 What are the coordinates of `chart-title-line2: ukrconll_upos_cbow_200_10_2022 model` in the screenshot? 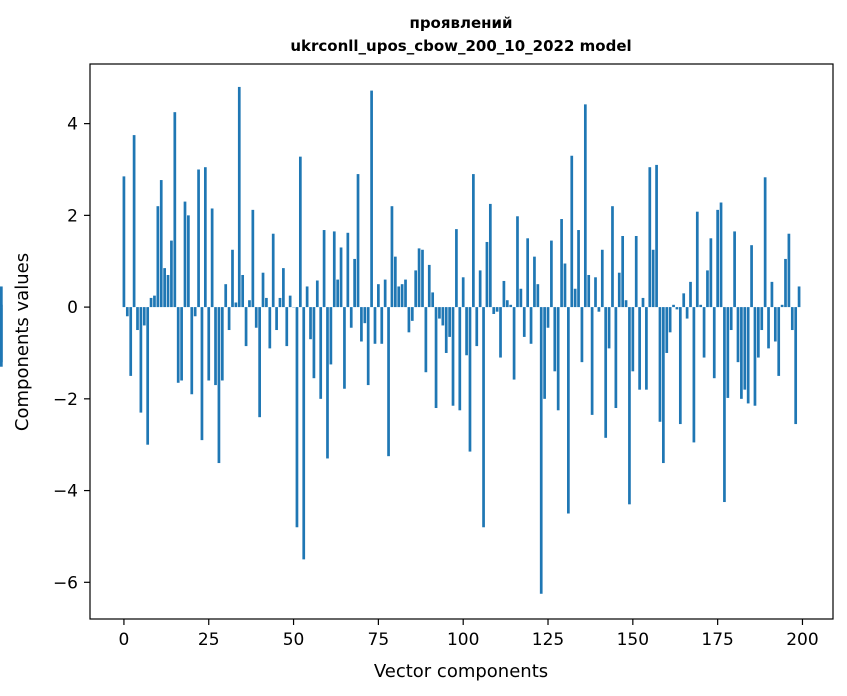 It's located at (460, 46).